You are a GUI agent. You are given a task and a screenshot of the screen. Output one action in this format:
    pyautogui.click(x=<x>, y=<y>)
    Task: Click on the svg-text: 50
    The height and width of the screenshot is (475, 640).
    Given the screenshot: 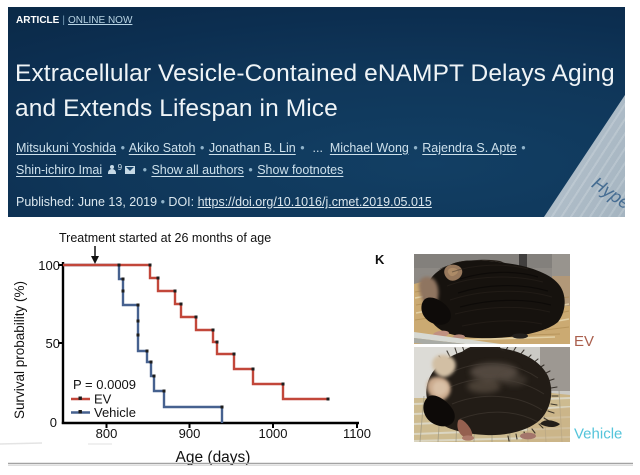 What is the action you would take?
    pyautogui.click(x=53, y=343)
    